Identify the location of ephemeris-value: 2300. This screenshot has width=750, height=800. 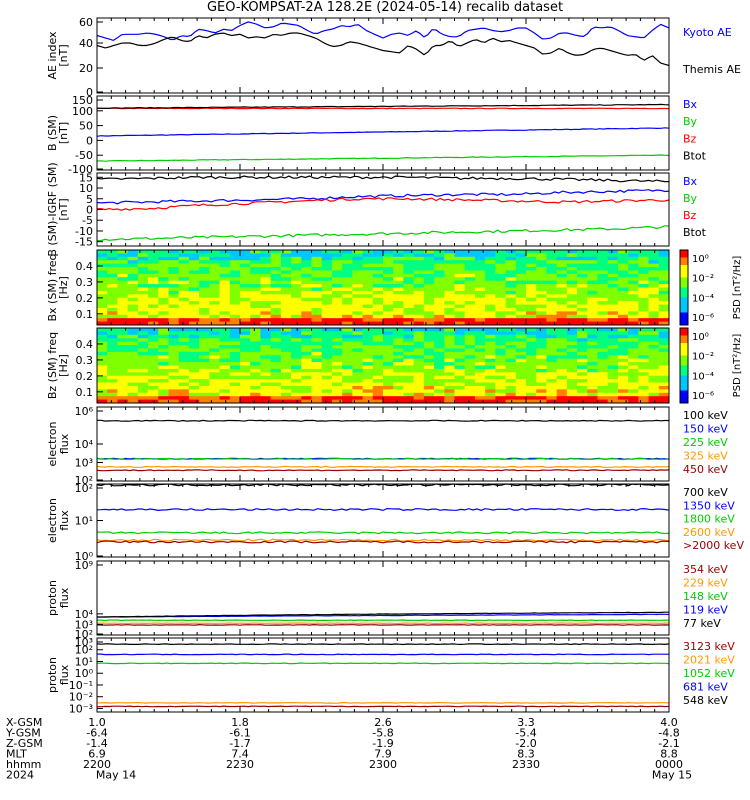
(383, 764).